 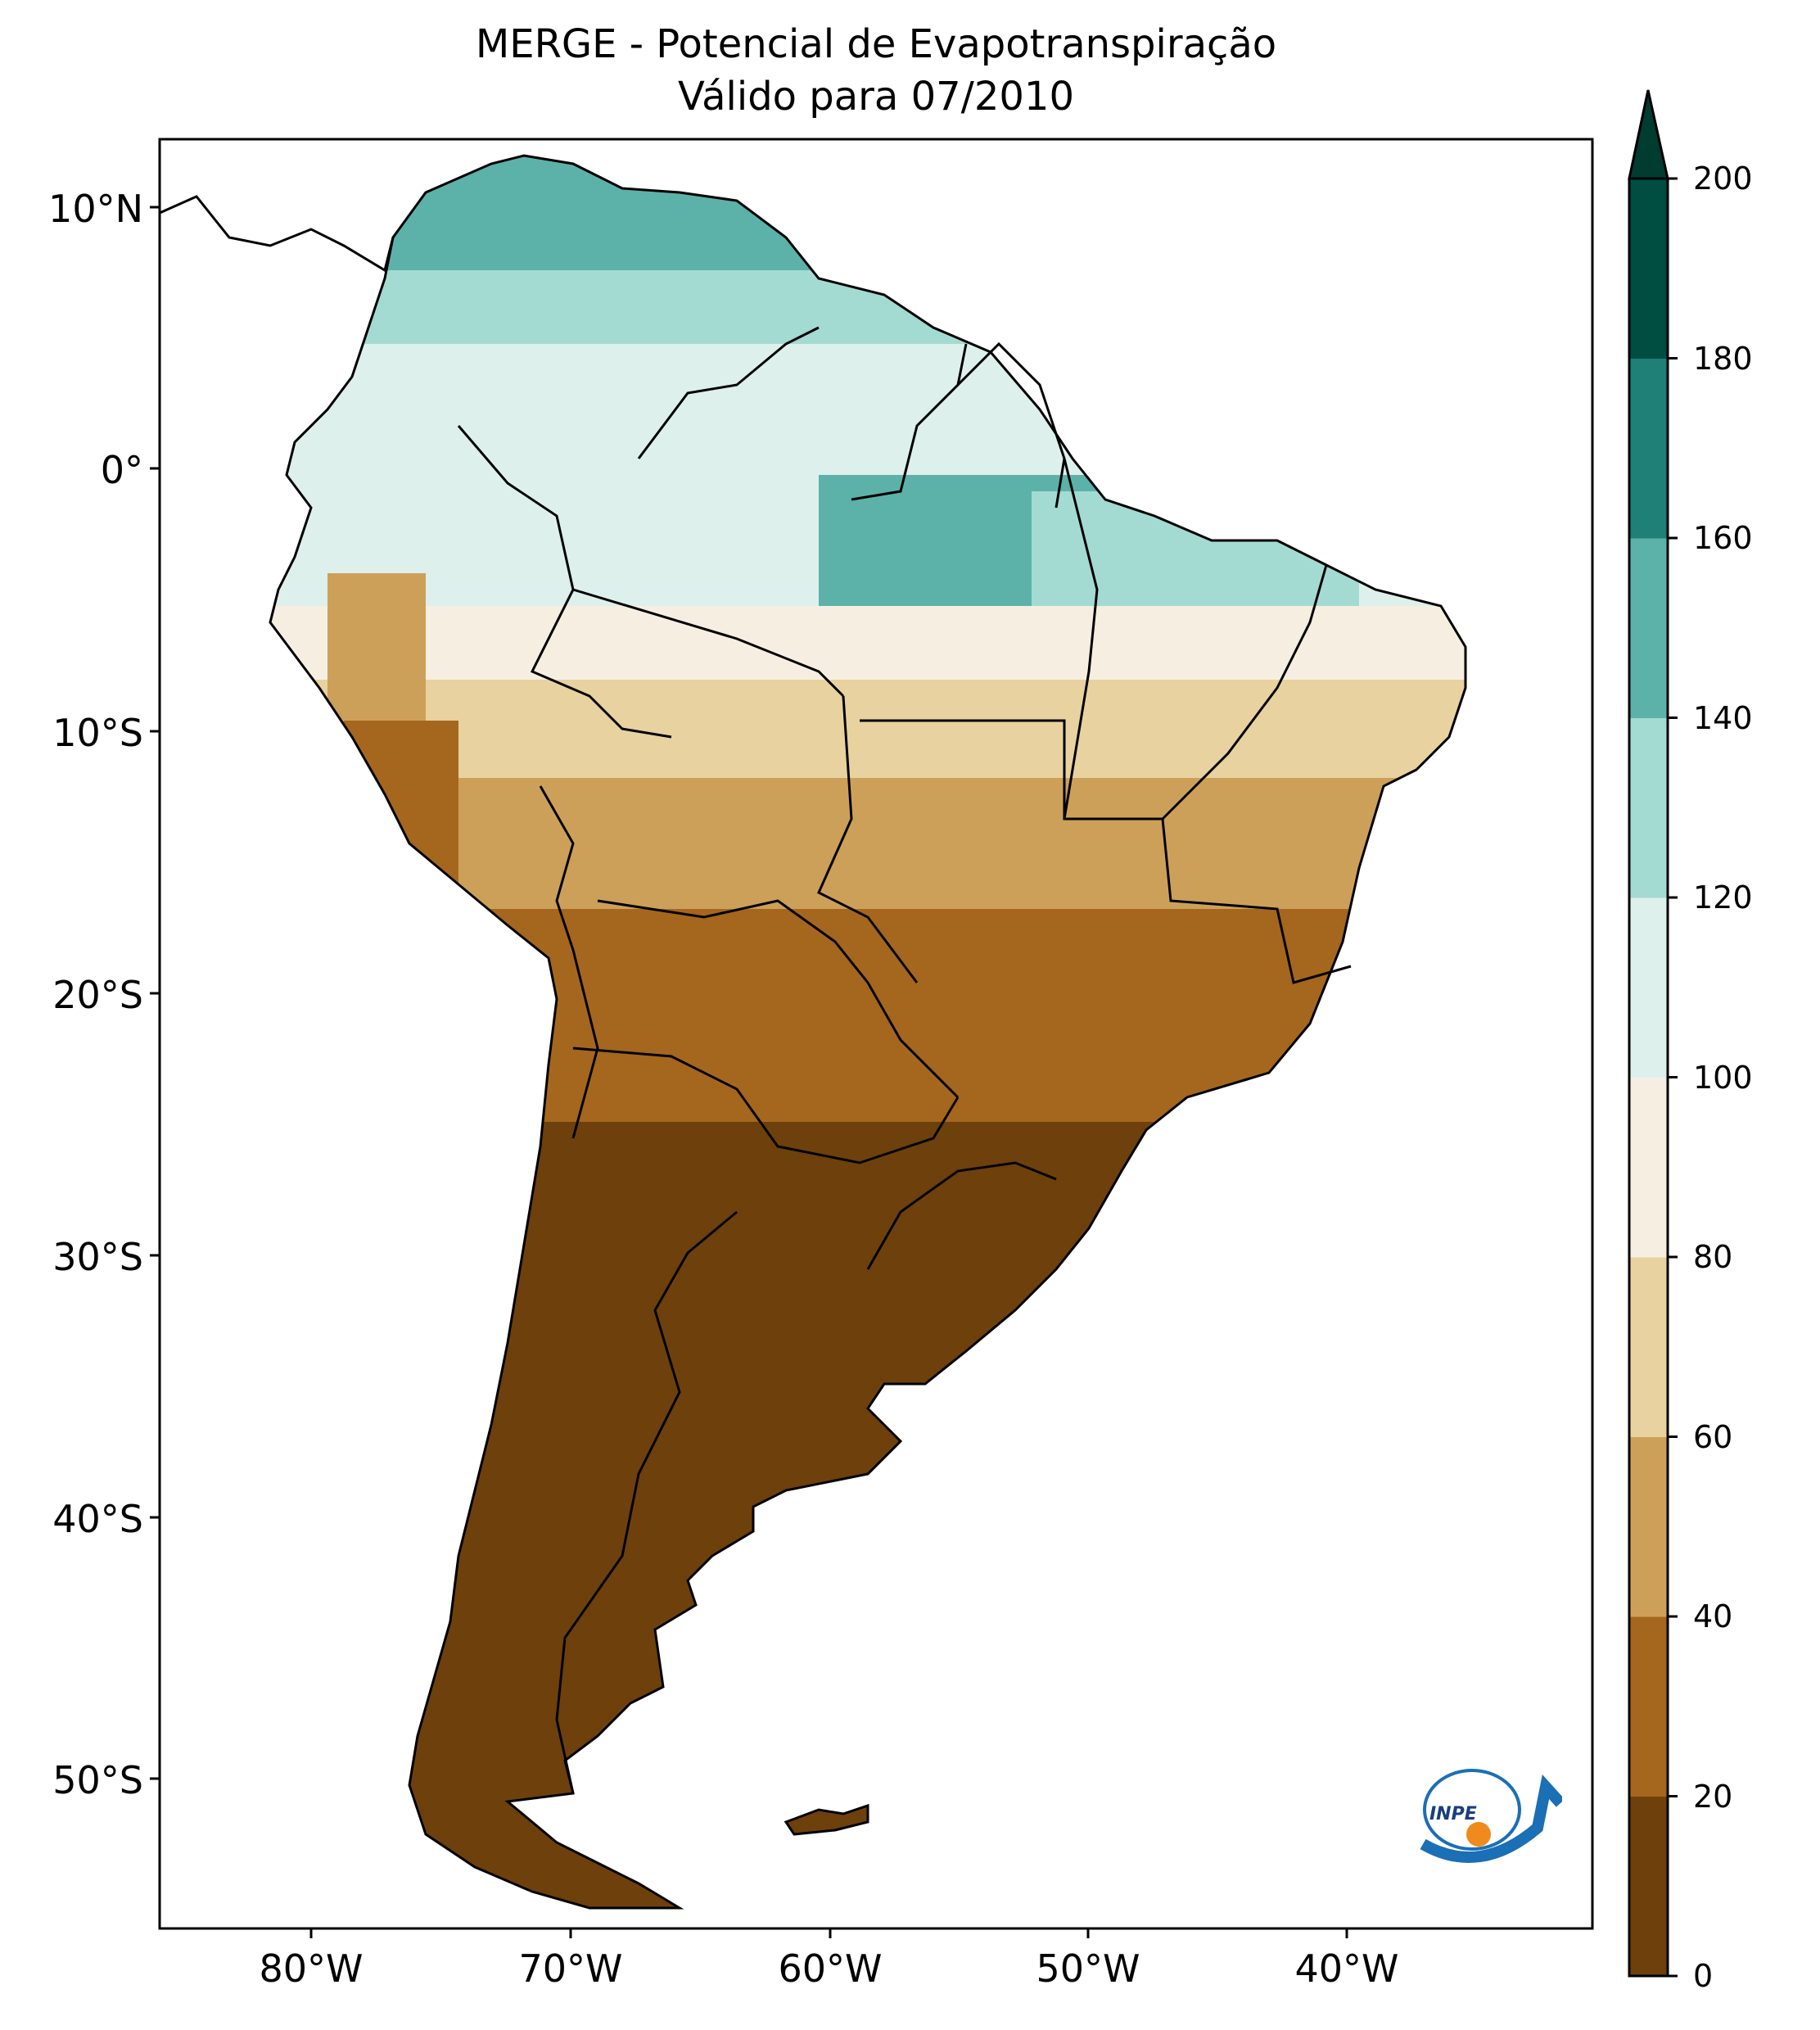 I want to click on colorbar-tick-label: 200, so click(x=1723, y=179).